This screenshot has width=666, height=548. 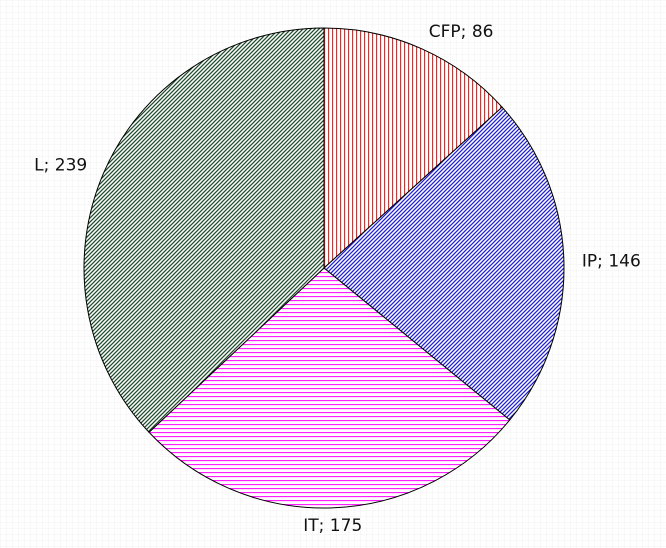 I want to click on pie-slice, so click(x=413, y=148).